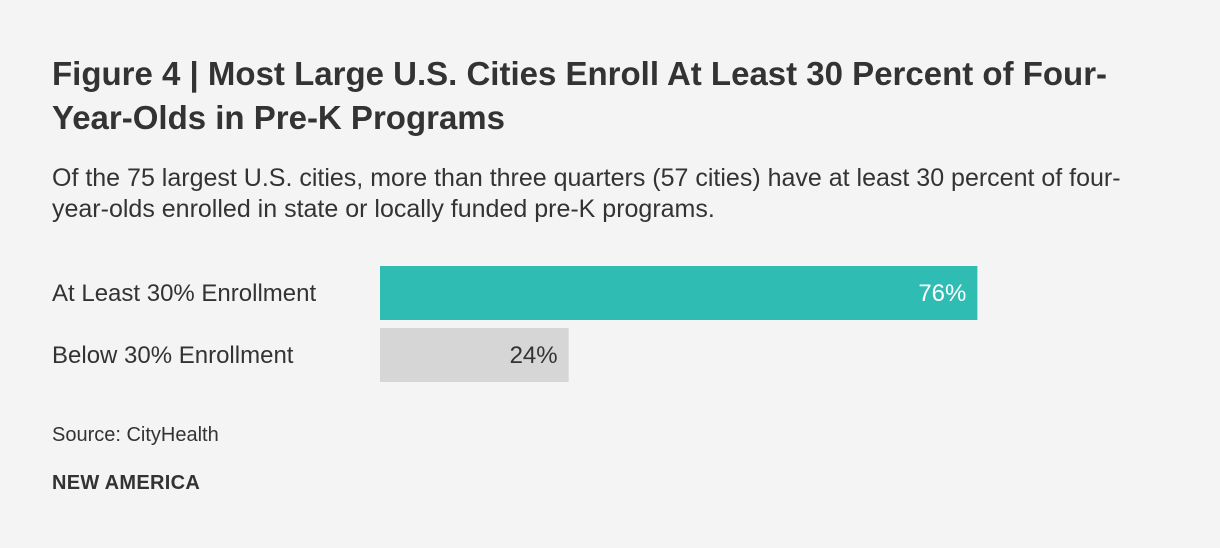 The height and width of the screenshot is (548, 1220). What do you see at coordinates (126, 483) in the screenshot?
I see `brand-logo-text: NEW AMERICA` at bounding box center [126, 483].